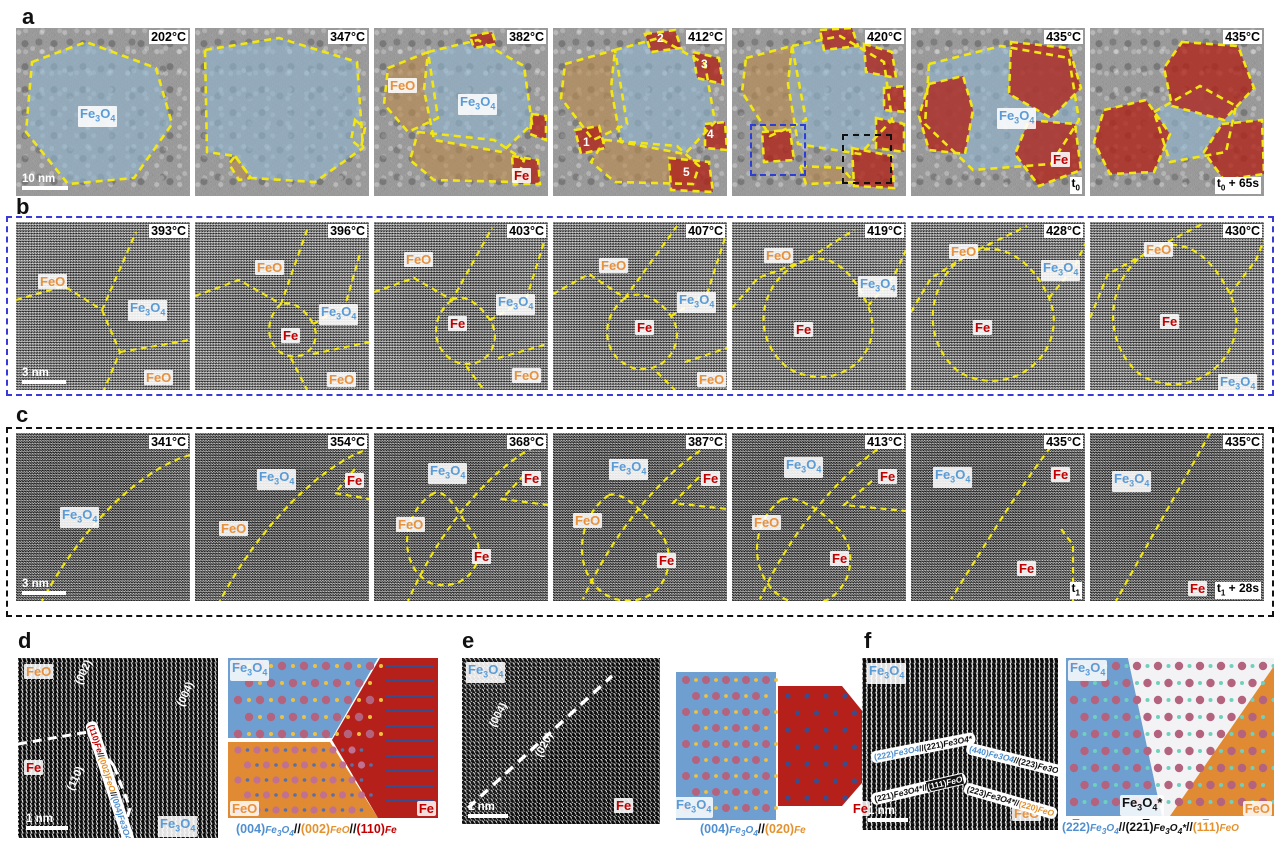 This screenshot has width=1280, height=848. What do you see at coordinates (282, 306) in the screenshot?
I see `panel-b-frame-2: 396°C FeO Fe Fe3O4 FeO` at bounding box center [282, 306].